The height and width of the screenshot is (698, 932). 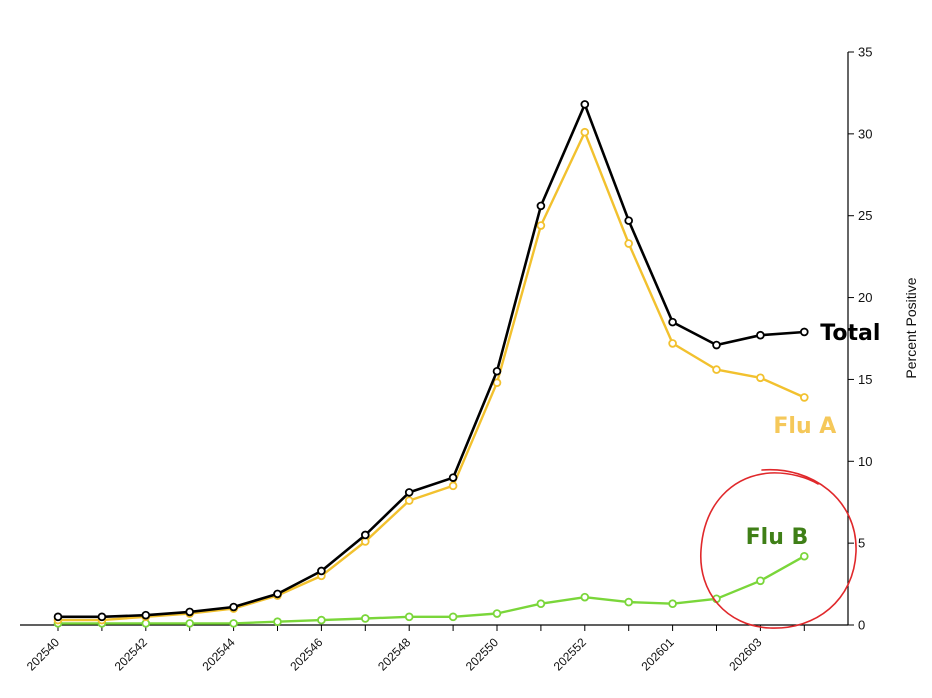 I want to click on x-tick-label: 202552, so click(x=570, y=654).